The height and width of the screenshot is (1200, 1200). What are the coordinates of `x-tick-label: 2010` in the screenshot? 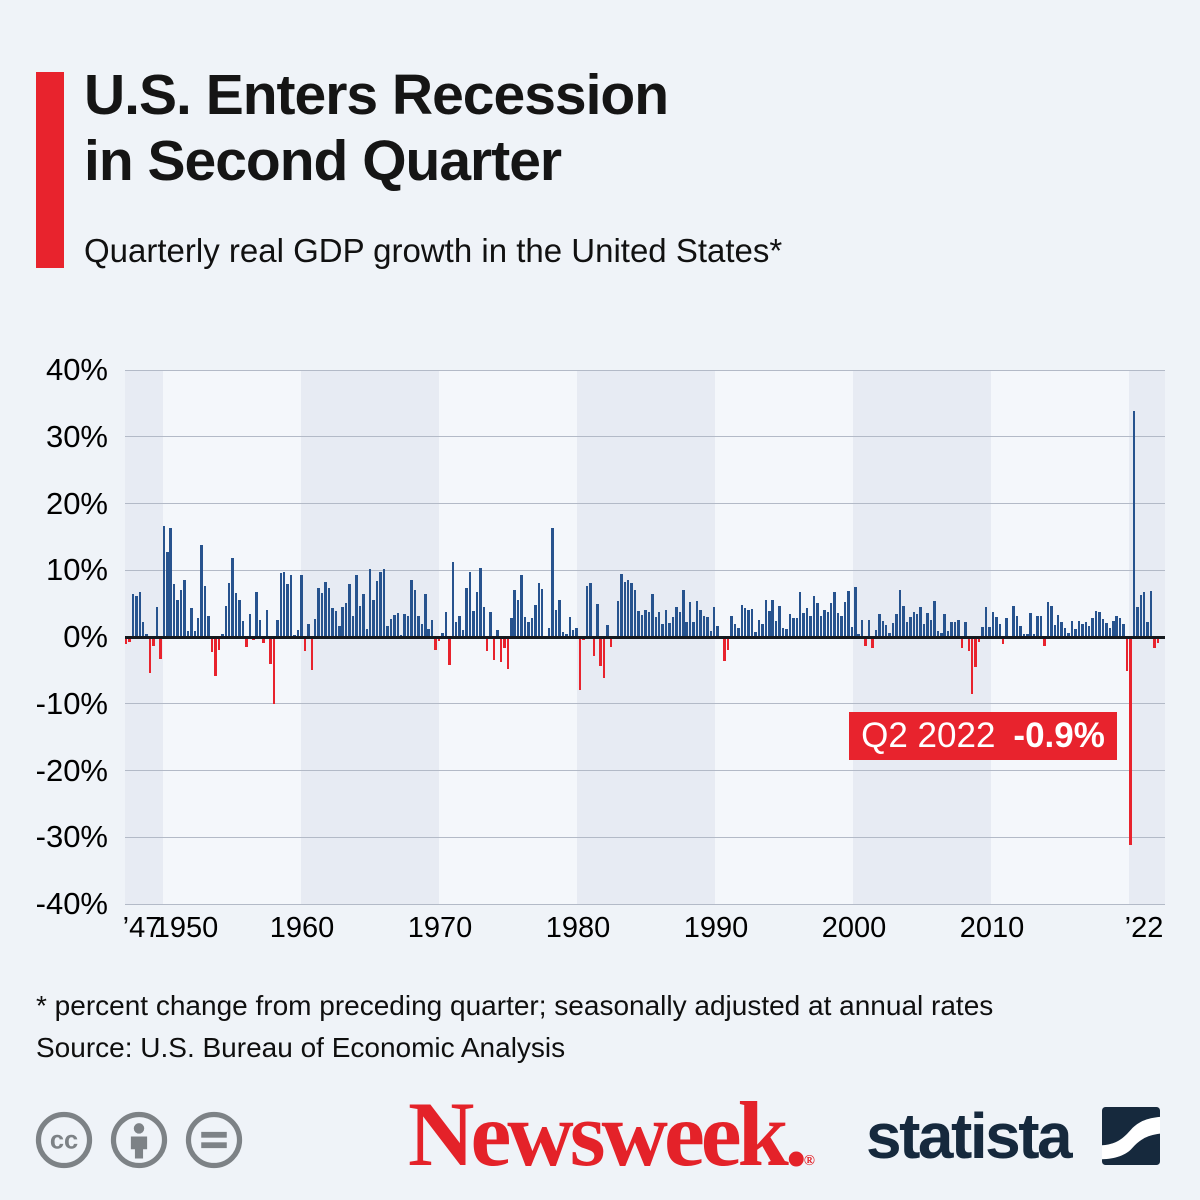 It's located at (992, 928).